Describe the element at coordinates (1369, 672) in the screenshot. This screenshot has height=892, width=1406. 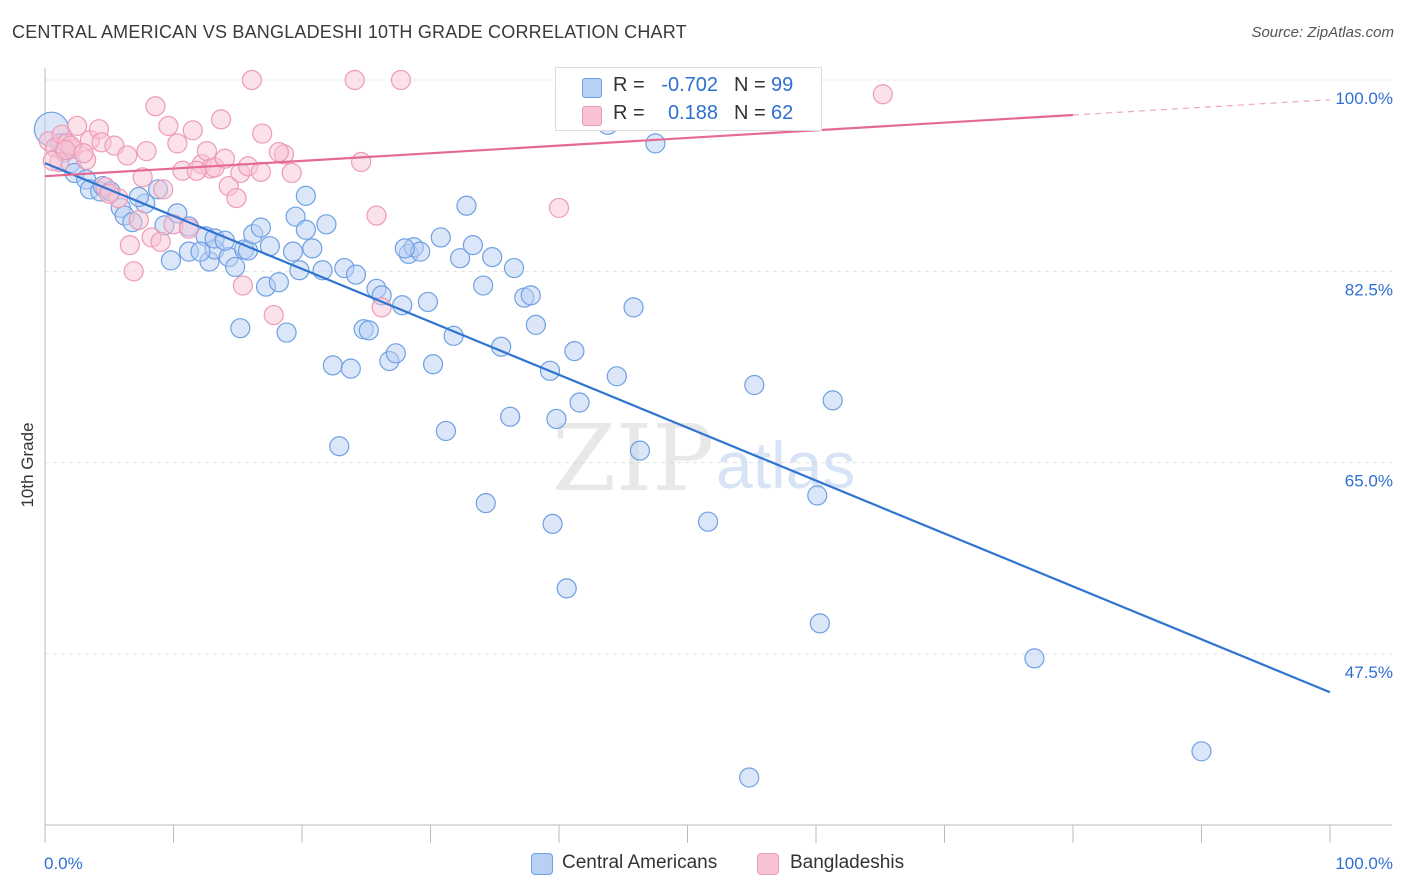
I see `y-tick-label: 47.5%` at that location.